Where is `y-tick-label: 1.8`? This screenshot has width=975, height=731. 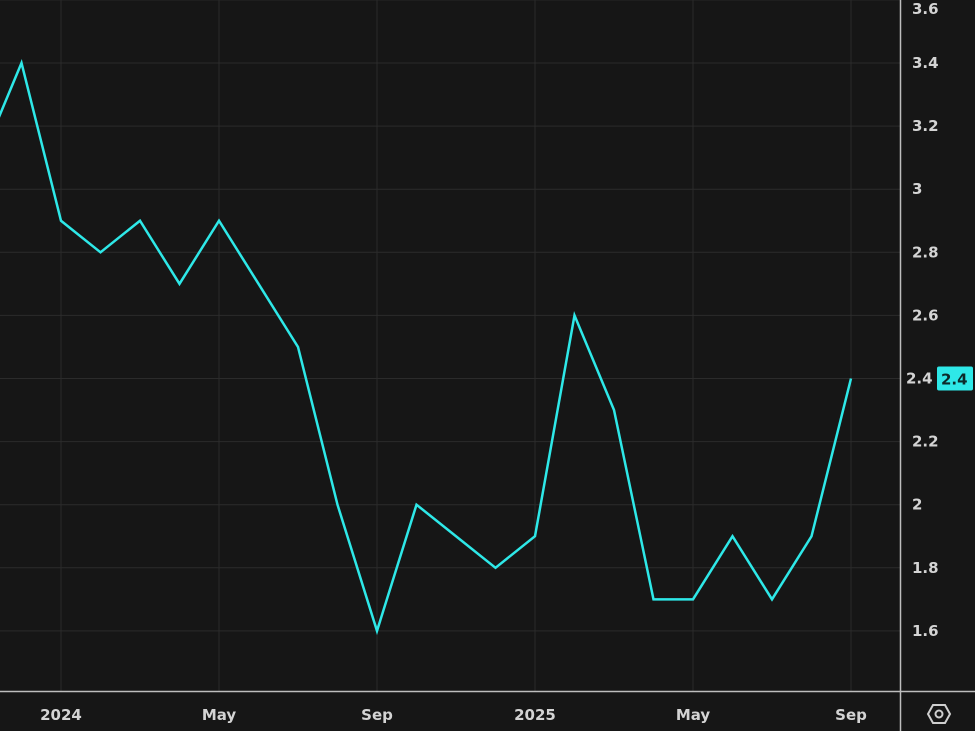 y-tick-label: 1.8 is located at coordinates (925, 568).